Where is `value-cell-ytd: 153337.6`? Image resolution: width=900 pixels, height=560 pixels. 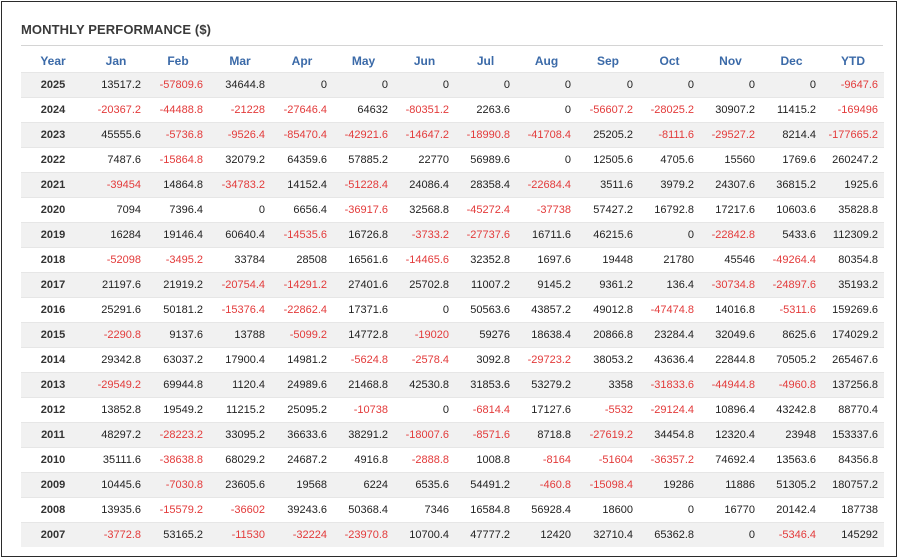
value-cell-ytd: 153337.6 is located at coordinates (853, 435).